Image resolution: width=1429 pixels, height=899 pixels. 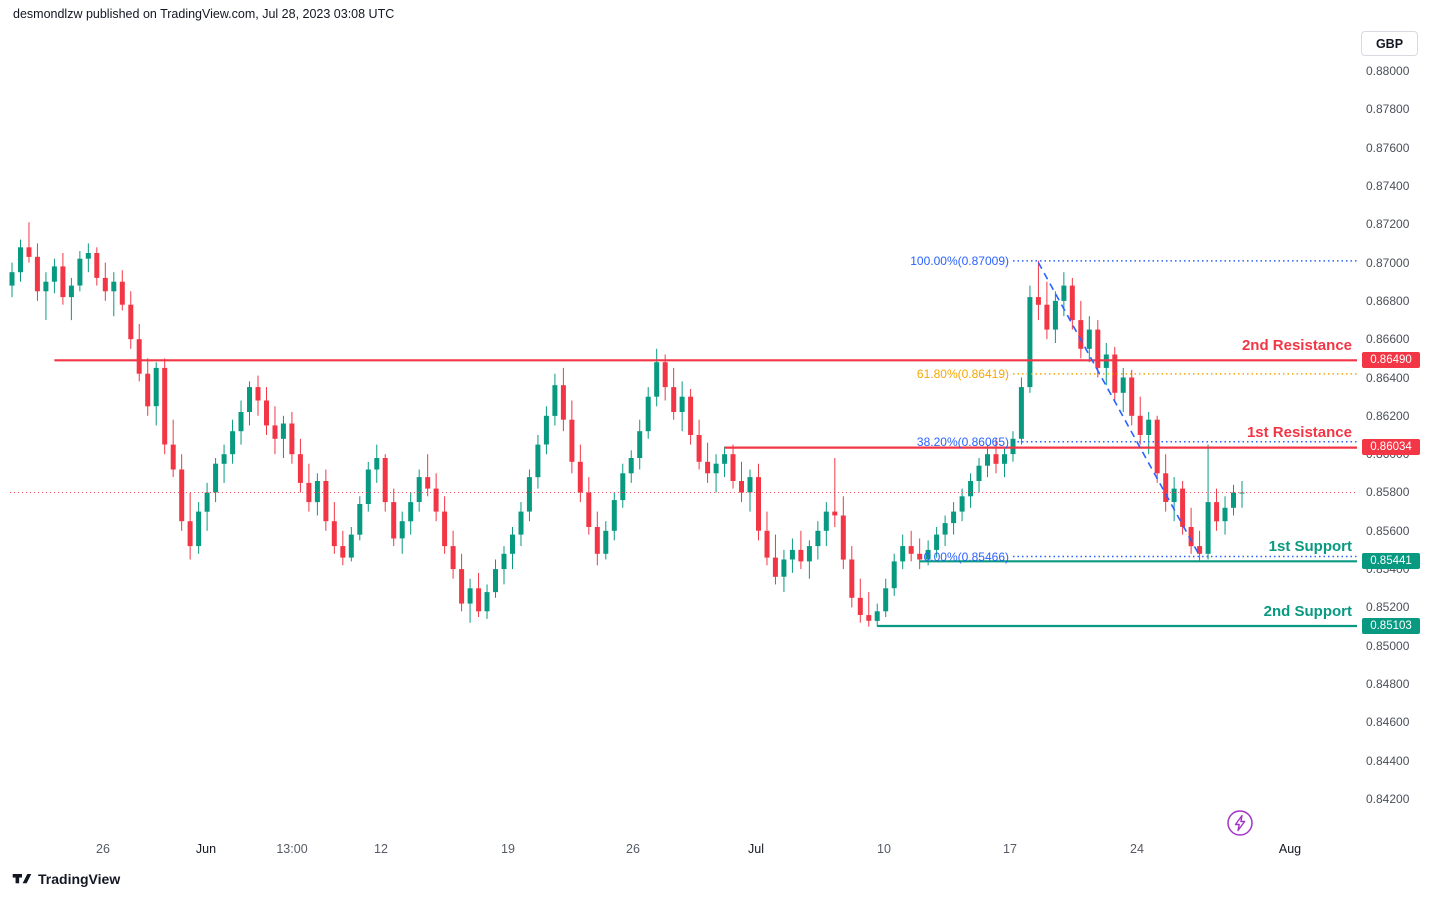 What do you see at coordinates (79, 879) in the screenshot?
I see `tradingview-brand-text: TradingView` at bounding box center [79, 879].